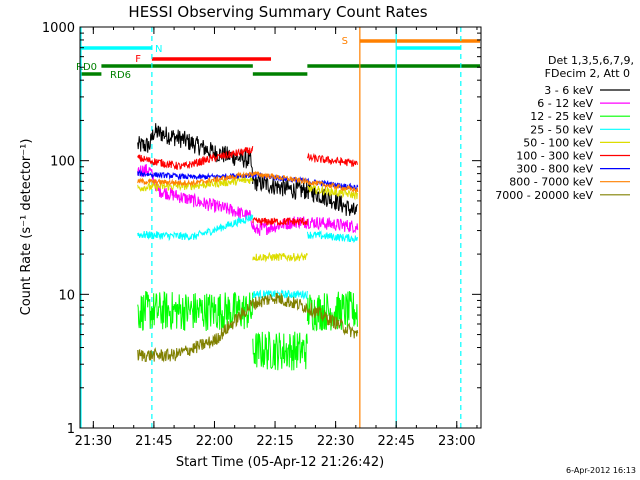  I want to click on y-tick-label: 1000, so click(58, 28).